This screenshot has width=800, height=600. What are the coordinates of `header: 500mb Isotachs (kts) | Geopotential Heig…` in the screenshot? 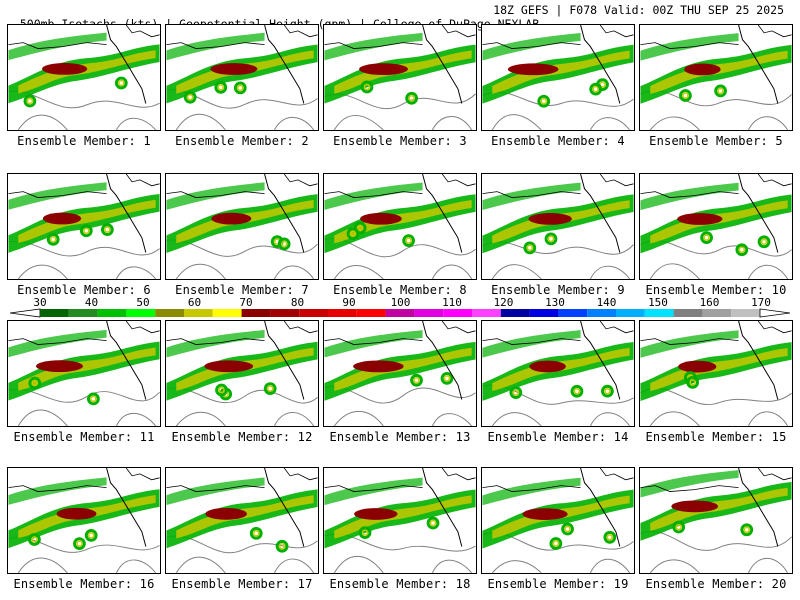 It's located at (401, 17).